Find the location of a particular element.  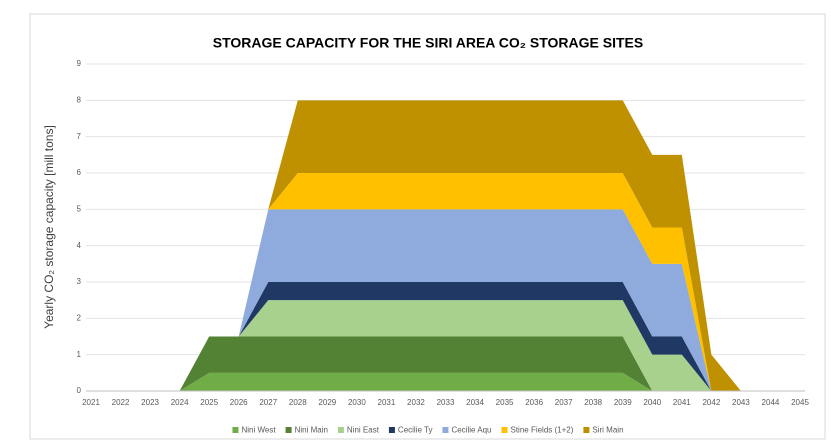

x-tick-label: 2025 is located at coordinates (209, 402).